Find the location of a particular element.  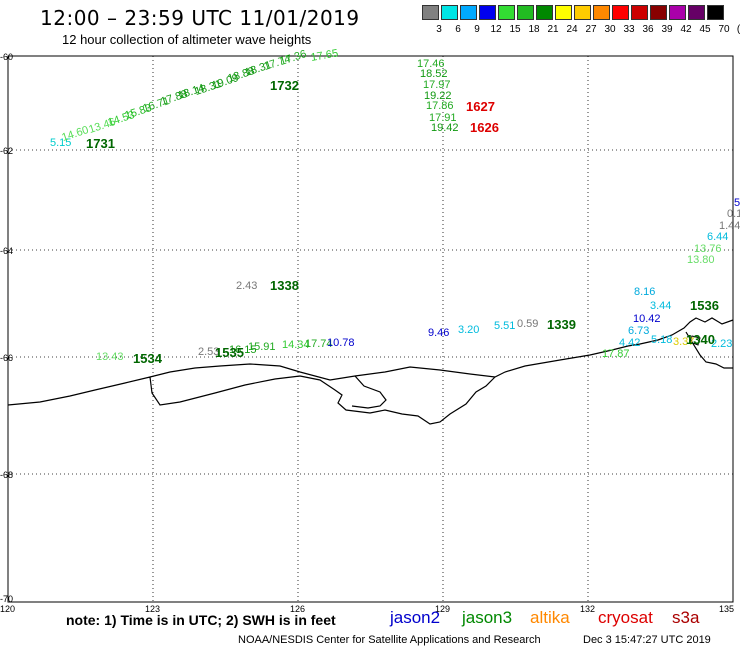

wave-height-value: 18.52 is located at coordinates (434, 74).